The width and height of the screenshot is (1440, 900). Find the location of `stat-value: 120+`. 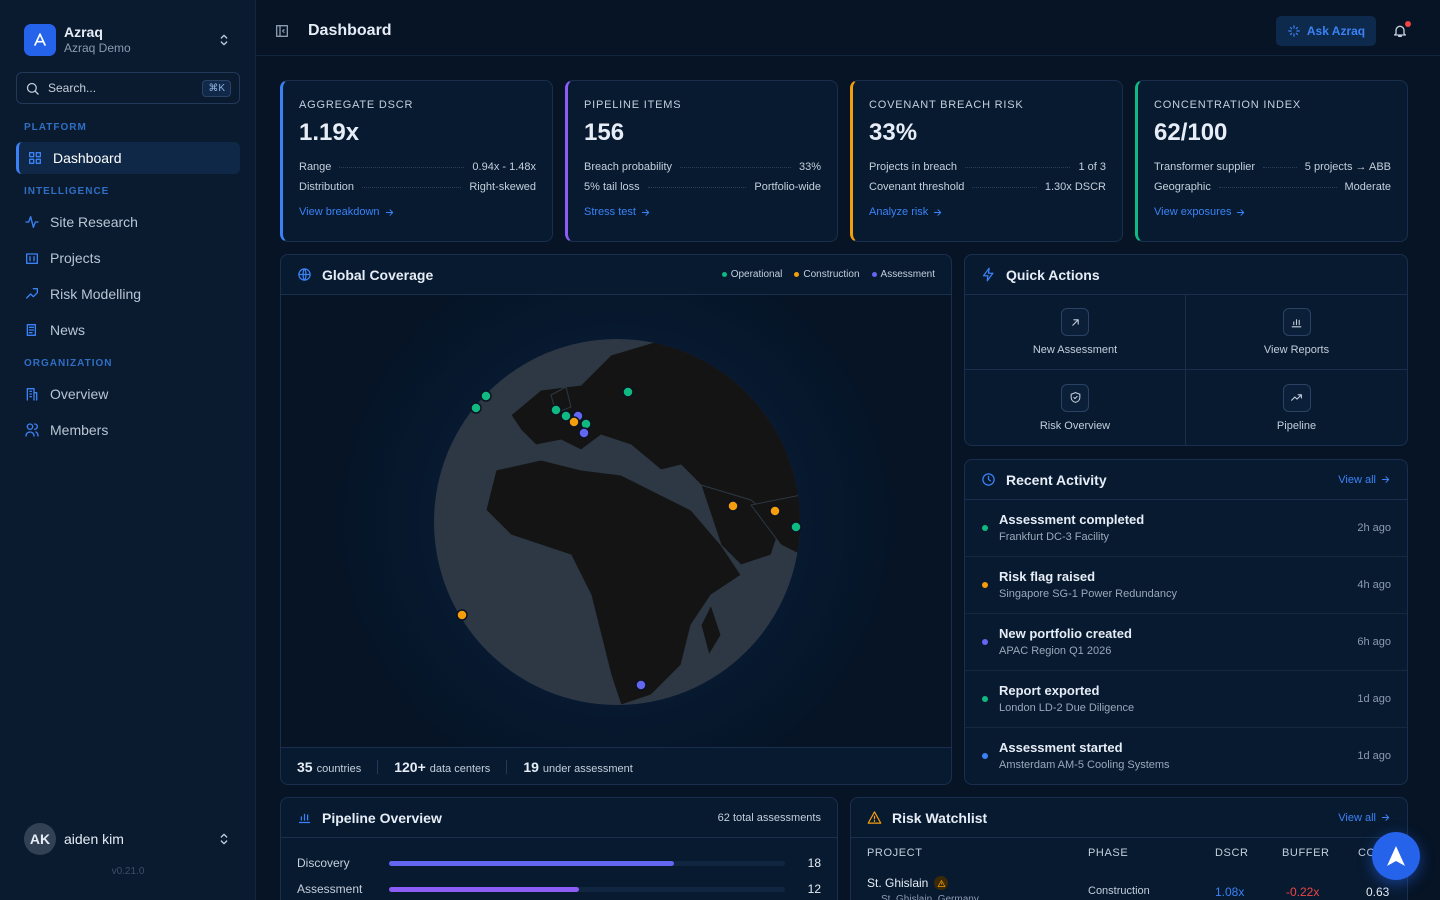

stat-value: 120+ is located at coordinates (410, 766).